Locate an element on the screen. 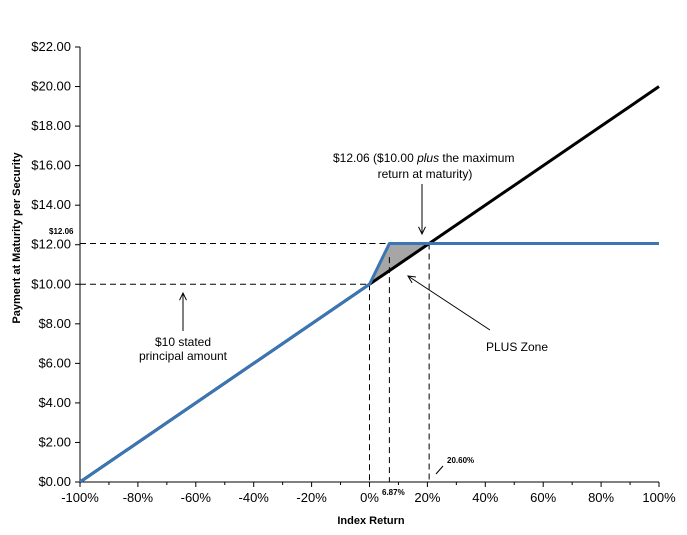 The image size is (687, 535). y-tick-label: $8.00 is located at coordinates (54, 323).